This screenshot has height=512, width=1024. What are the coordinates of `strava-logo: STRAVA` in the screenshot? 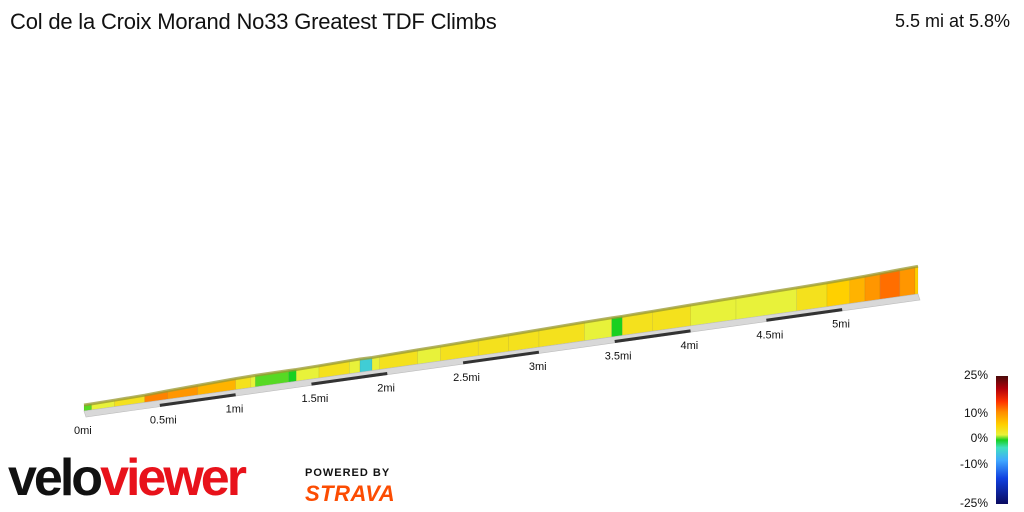 It's located at (350, 493).